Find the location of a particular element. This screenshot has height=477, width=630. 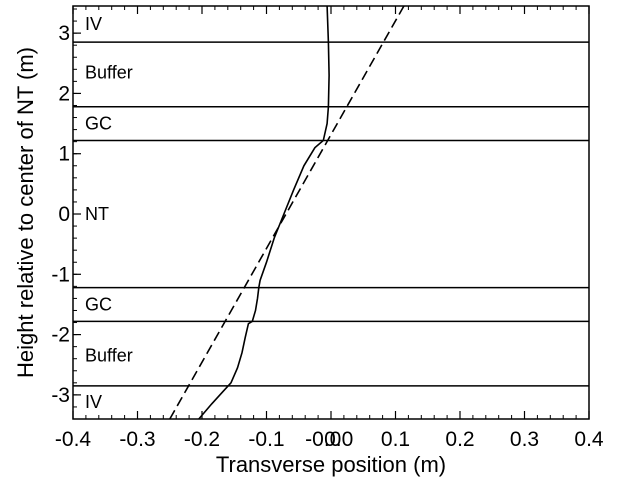

y-tick-label: 3 is located at coordinates (64, 33).